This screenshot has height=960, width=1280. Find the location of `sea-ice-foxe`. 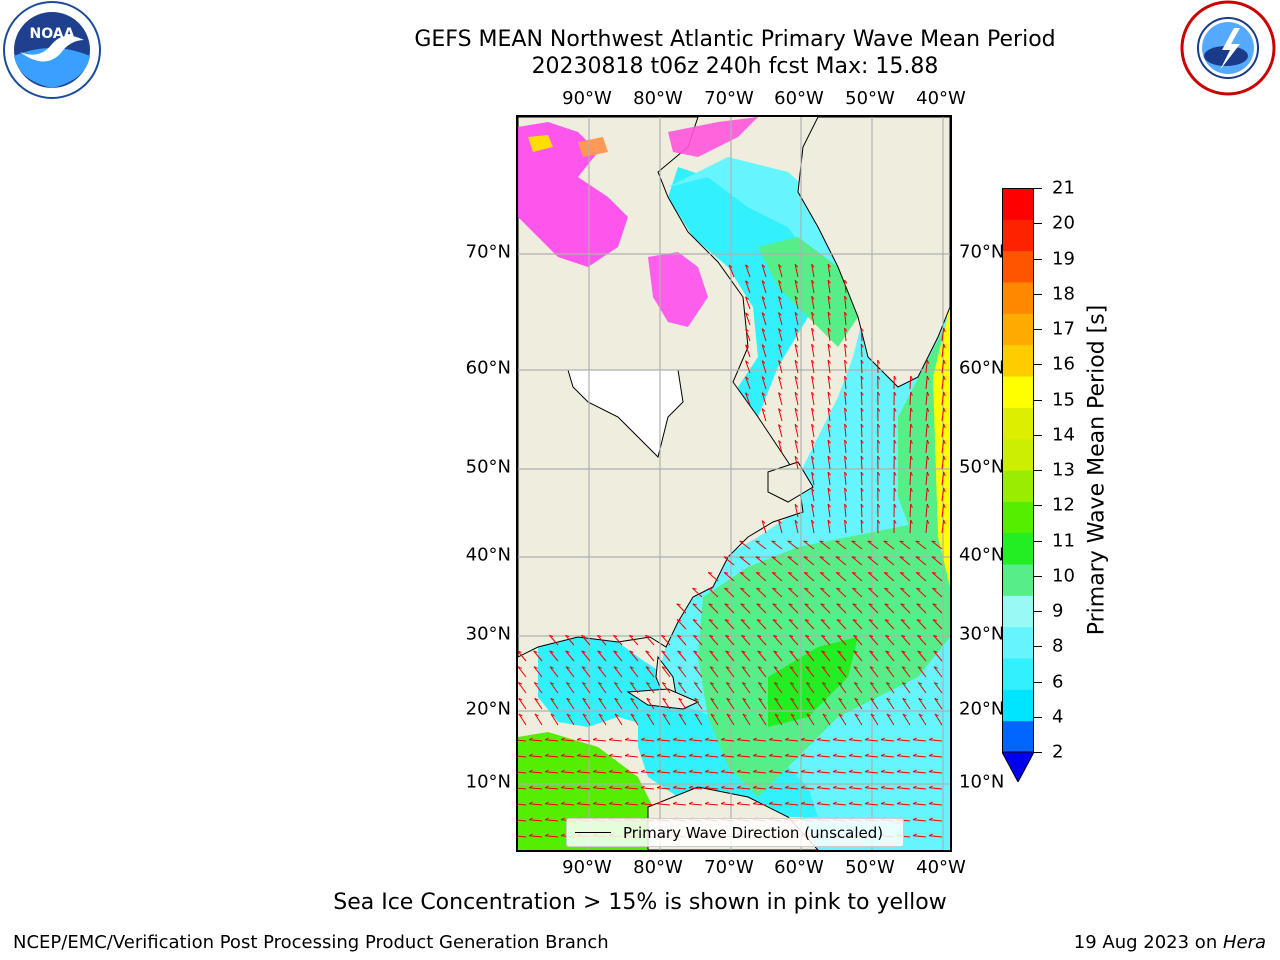

sea-ice-foxe is located at coordinates (678, 289).